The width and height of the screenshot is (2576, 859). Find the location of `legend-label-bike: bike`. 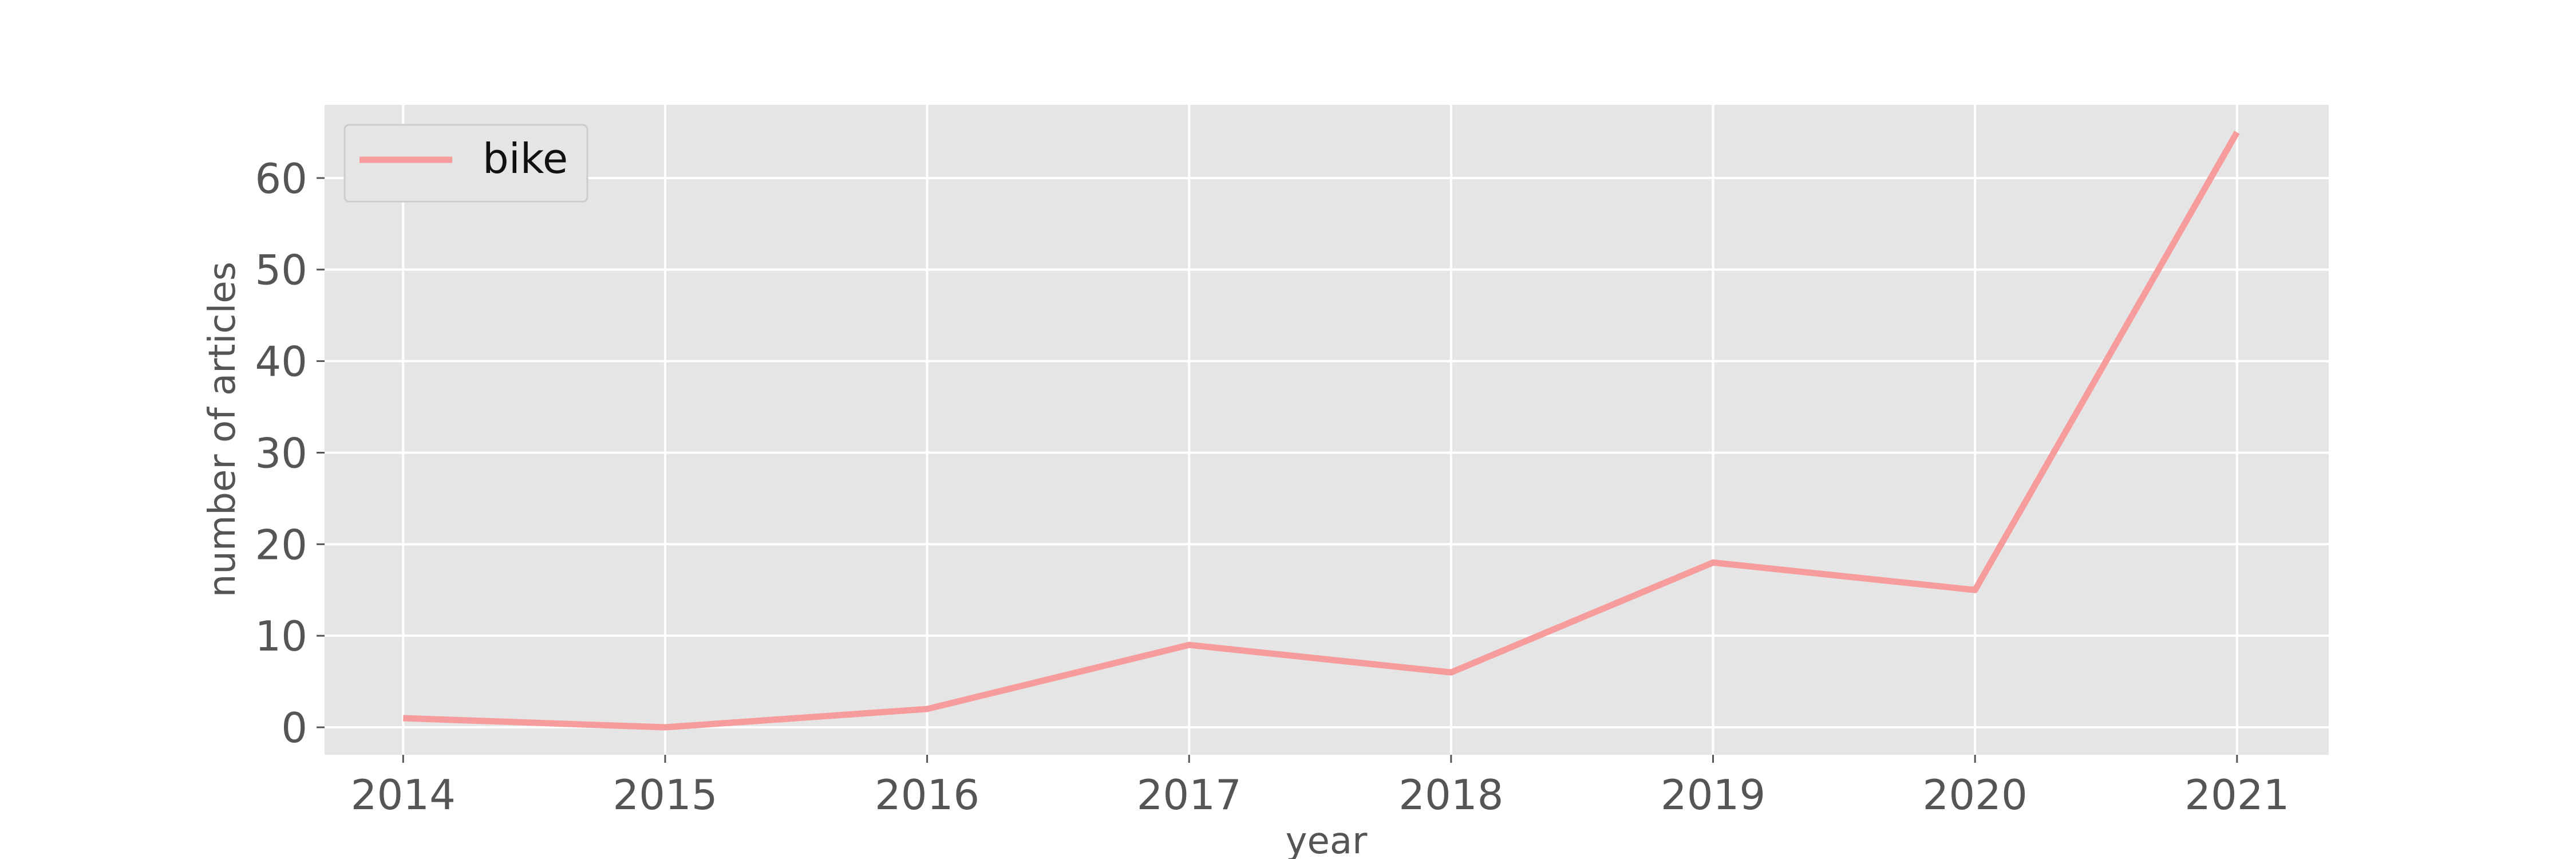

legend-label-bike: bike is located at coordinates (525, 159).